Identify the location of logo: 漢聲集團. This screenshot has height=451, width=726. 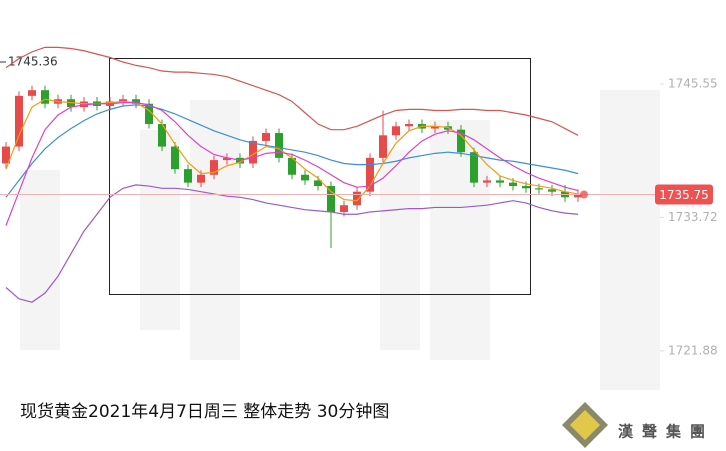
(638, 425).